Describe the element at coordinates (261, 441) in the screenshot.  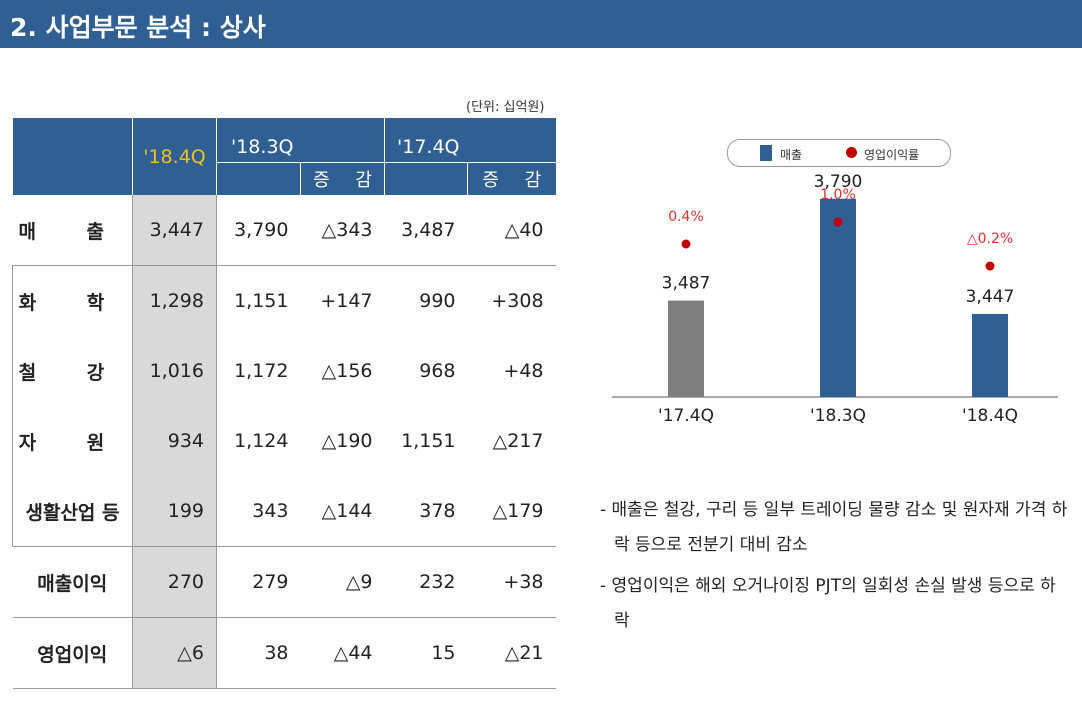
I see `table-cell: 1,124` at that location.